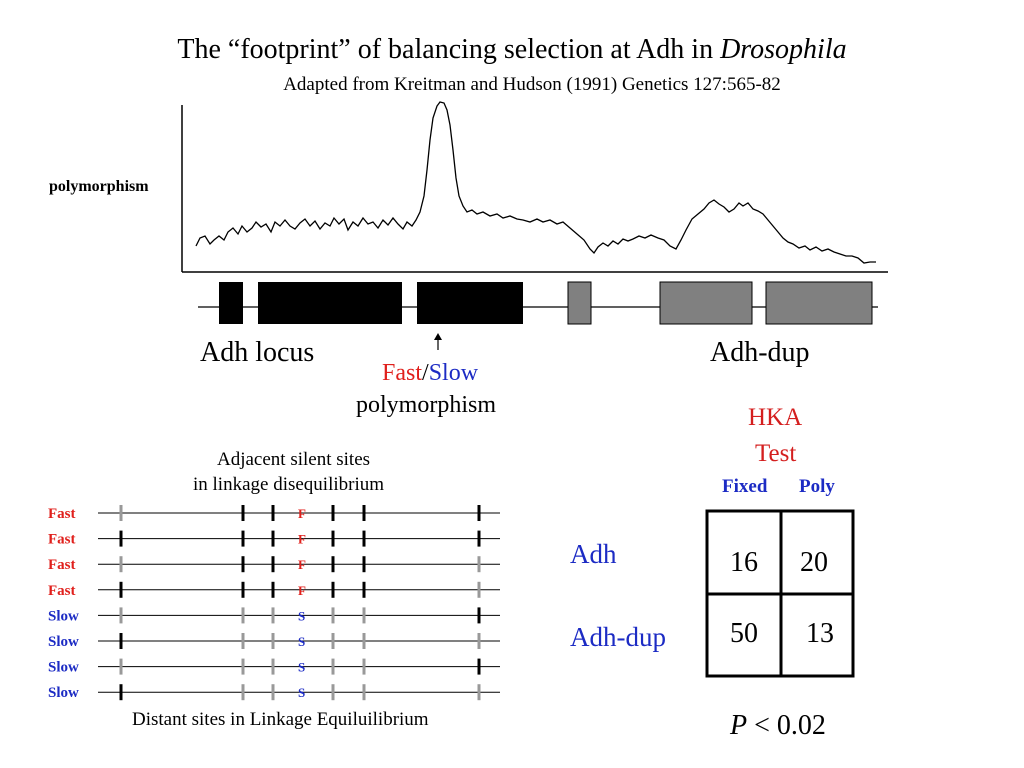 The height and width of the screenshot is (768, 1024). I want to click on arrow-head-icon, so click(438, 336).